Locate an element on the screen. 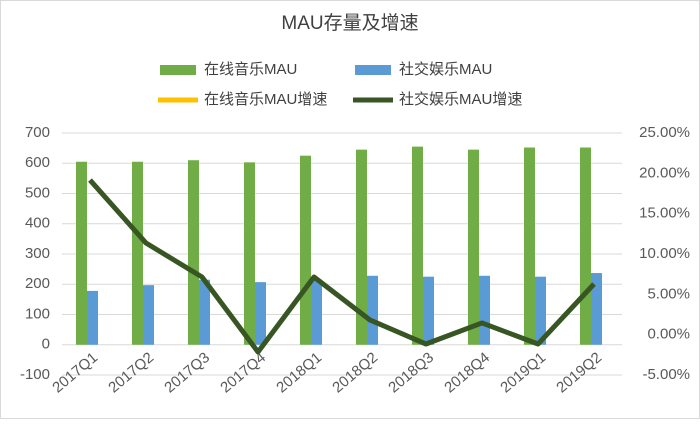  y-tick-label: 400 is located at coordinates (37, 223).